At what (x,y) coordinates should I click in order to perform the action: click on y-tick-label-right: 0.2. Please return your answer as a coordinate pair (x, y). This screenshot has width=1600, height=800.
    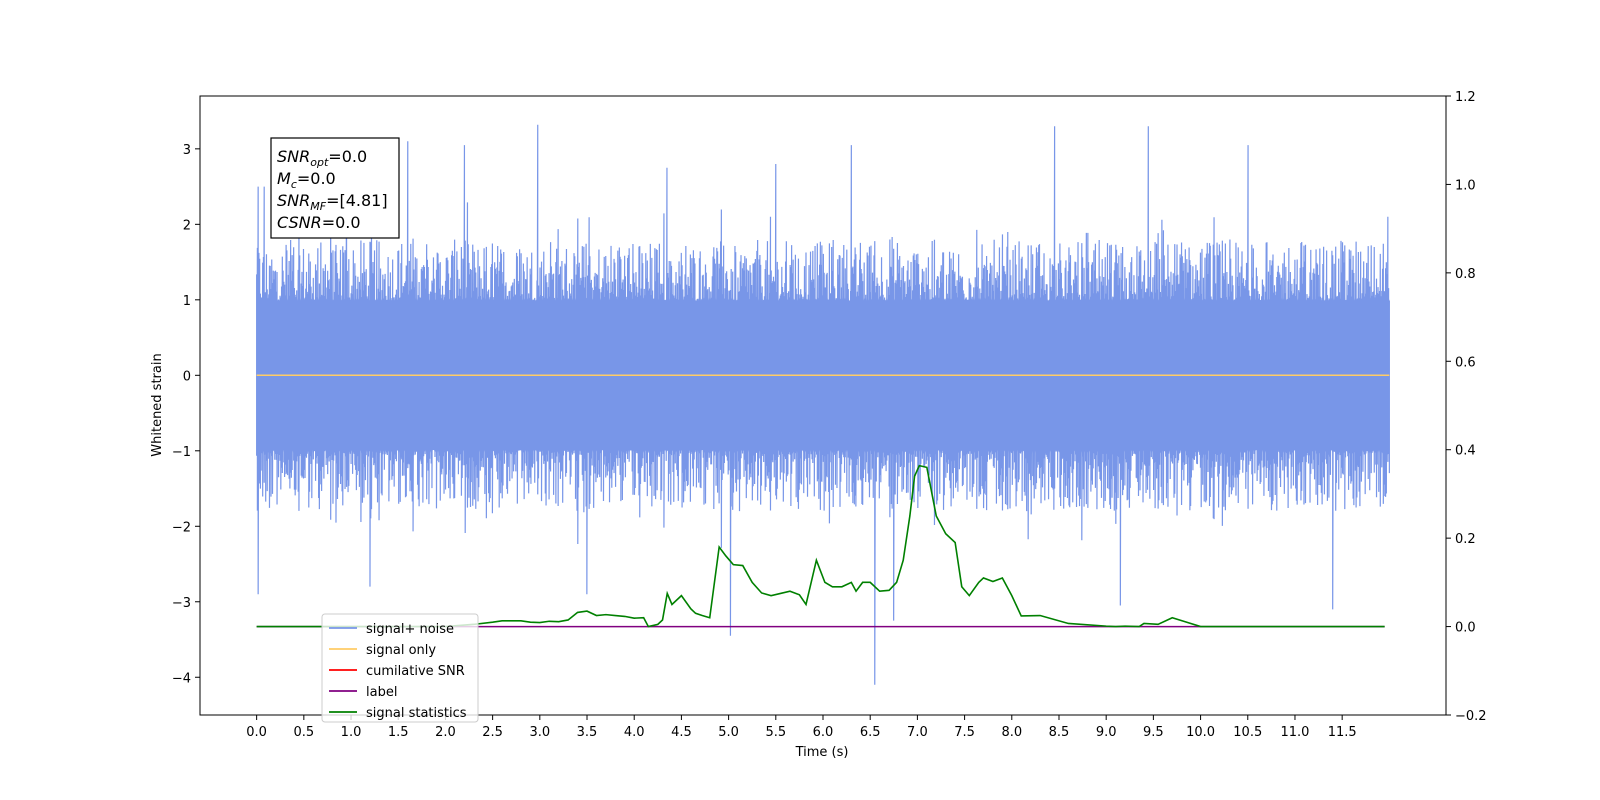
    Looking at the image, I should click on (1465, 539).